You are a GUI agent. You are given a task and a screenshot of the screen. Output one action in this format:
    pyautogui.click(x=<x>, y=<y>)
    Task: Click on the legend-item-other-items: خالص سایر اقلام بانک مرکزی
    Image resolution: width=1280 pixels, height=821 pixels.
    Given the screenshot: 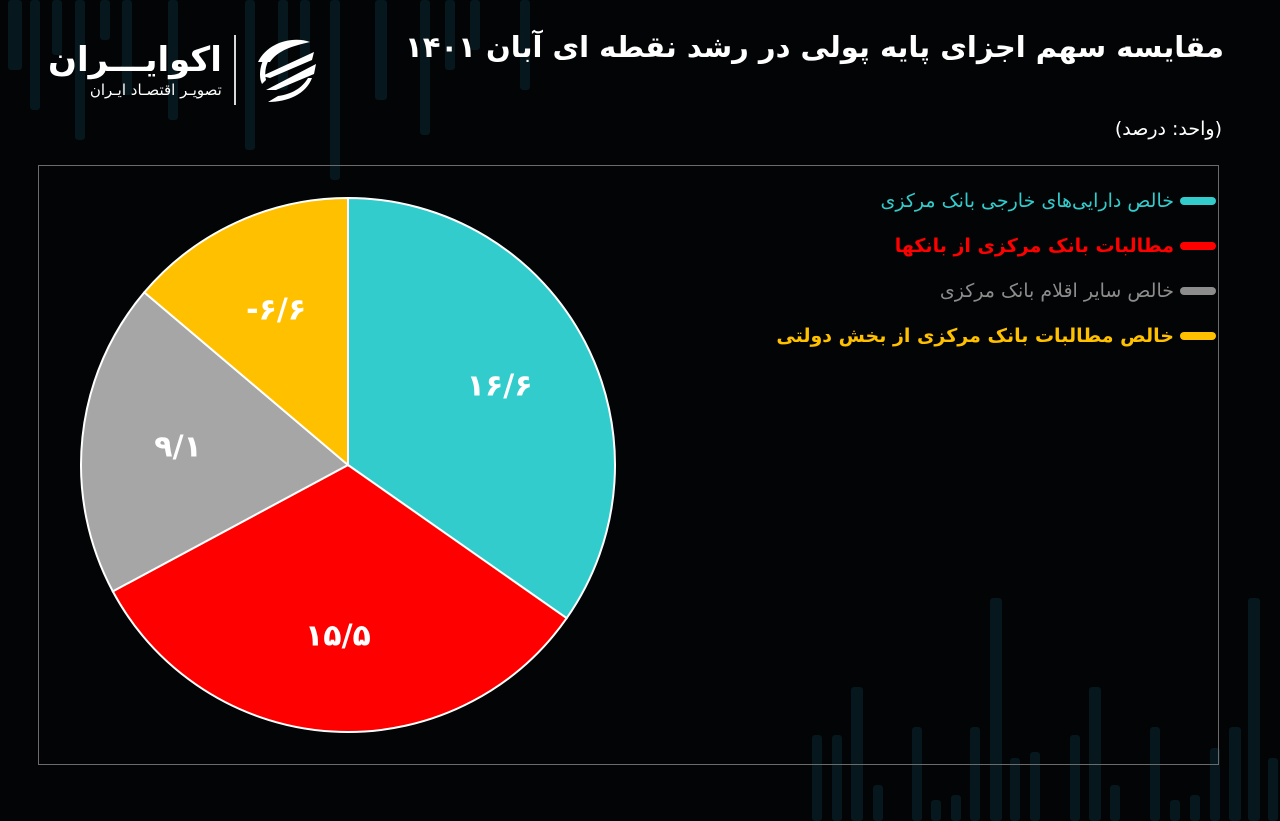 What is the action you would take?
    pyautogui.click(x=996, y=290)
    